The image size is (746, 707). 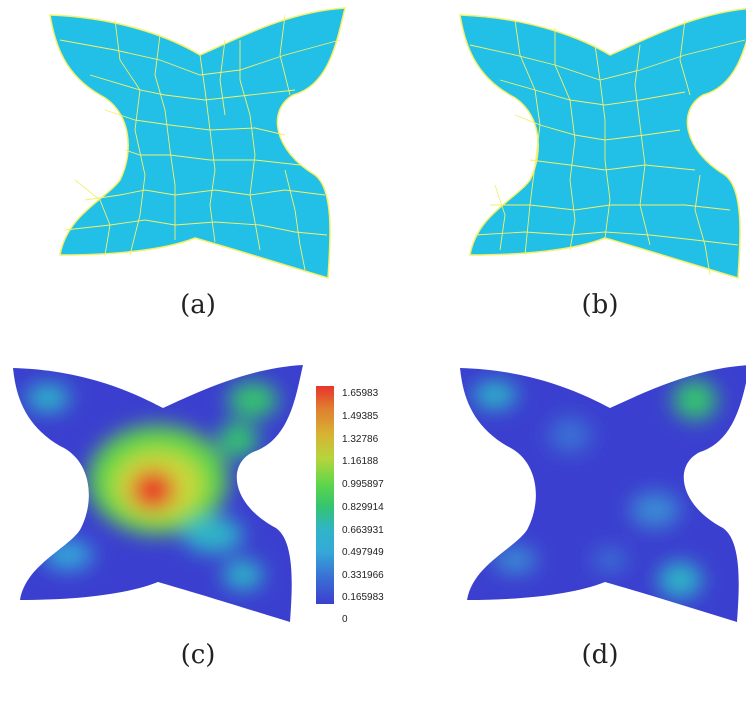 What do you see at coordinates (600, 655) in the screenshot?
I see `caption-d: (d)` at bounding box center [600, 655].